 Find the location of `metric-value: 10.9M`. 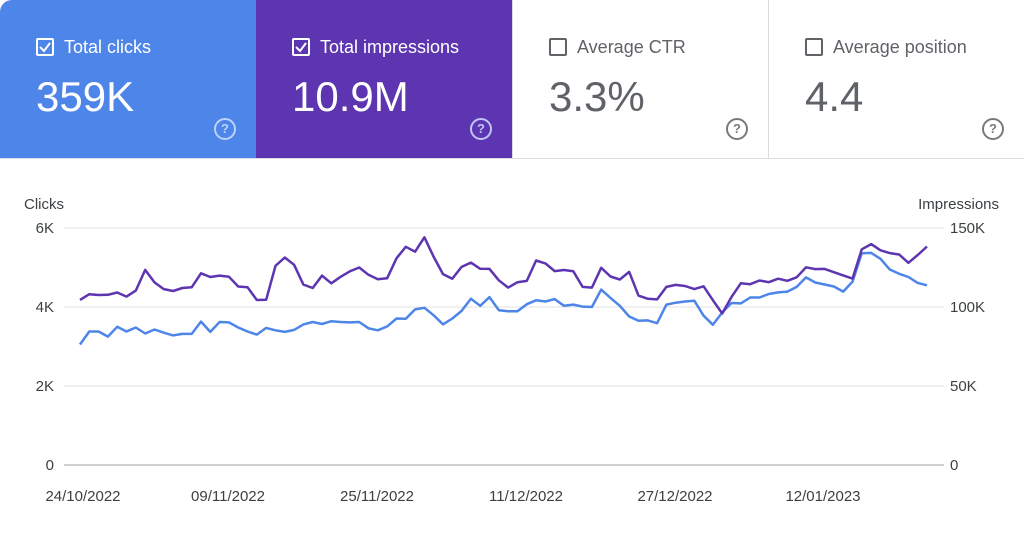

metric-value: 10.9M is located at coordinates (350, 96).